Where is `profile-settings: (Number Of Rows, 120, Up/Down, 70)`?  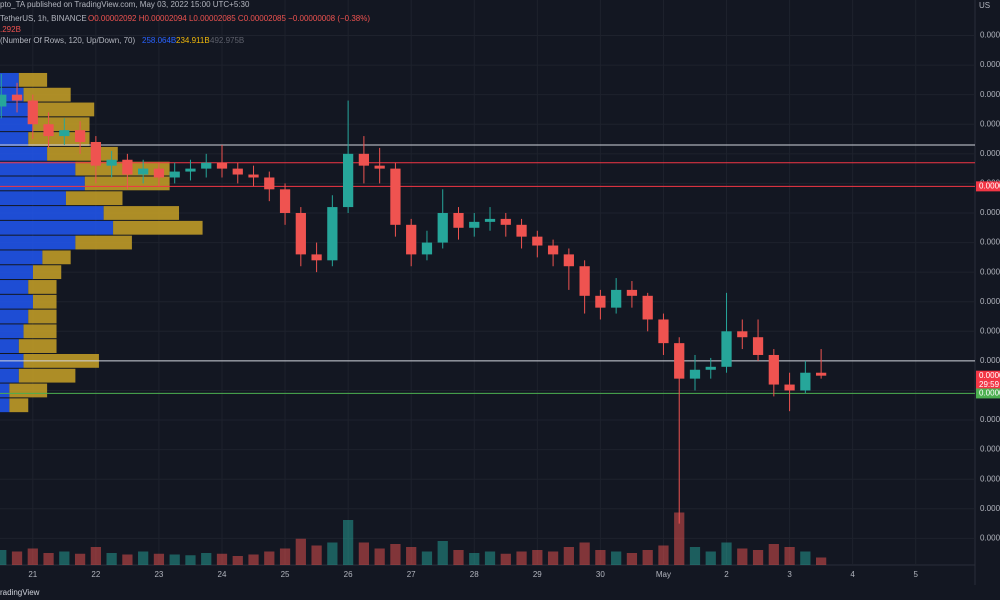
profile-settings: (Number Of Rows, 120, Up/Down, 70) is located at coordinates (67, 40).